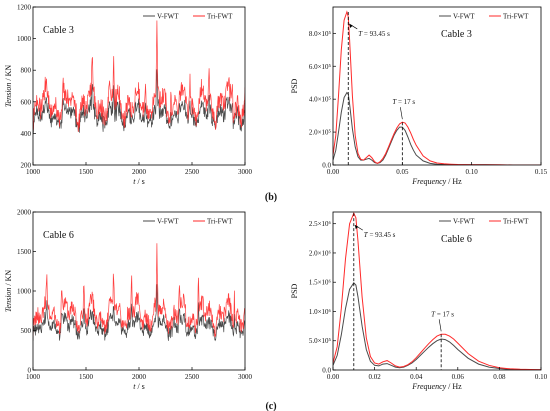  Describe the element at coordinates (26, 71) in the screenshot. I see `y-tick-label: 800` at that location.